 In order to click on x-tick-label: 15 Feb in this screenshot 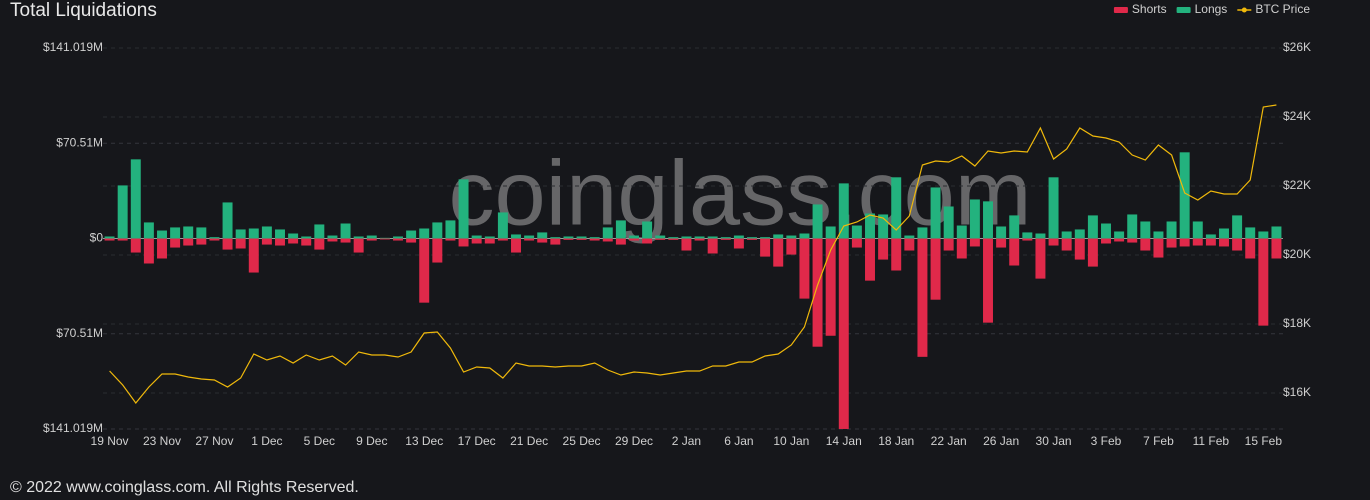, I will do `click(1264, 441)`.